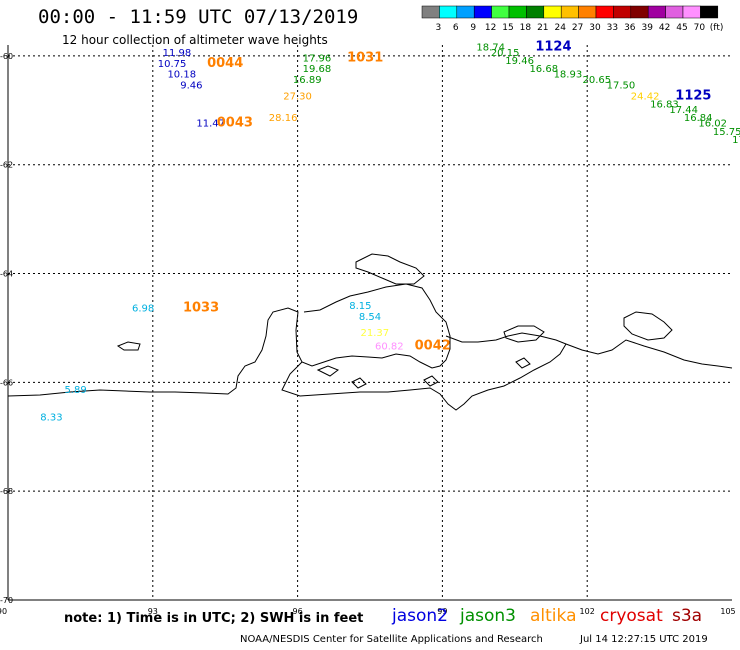  I want to click on wave-height-value: 28.16, so click(283, 118).